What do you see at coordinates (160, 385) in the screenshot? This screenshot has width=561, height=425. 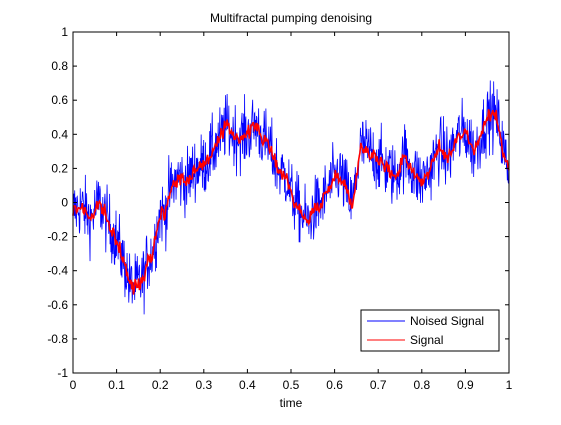 I see `x-tick-label: 0.2` at bounding box center [160, 385].